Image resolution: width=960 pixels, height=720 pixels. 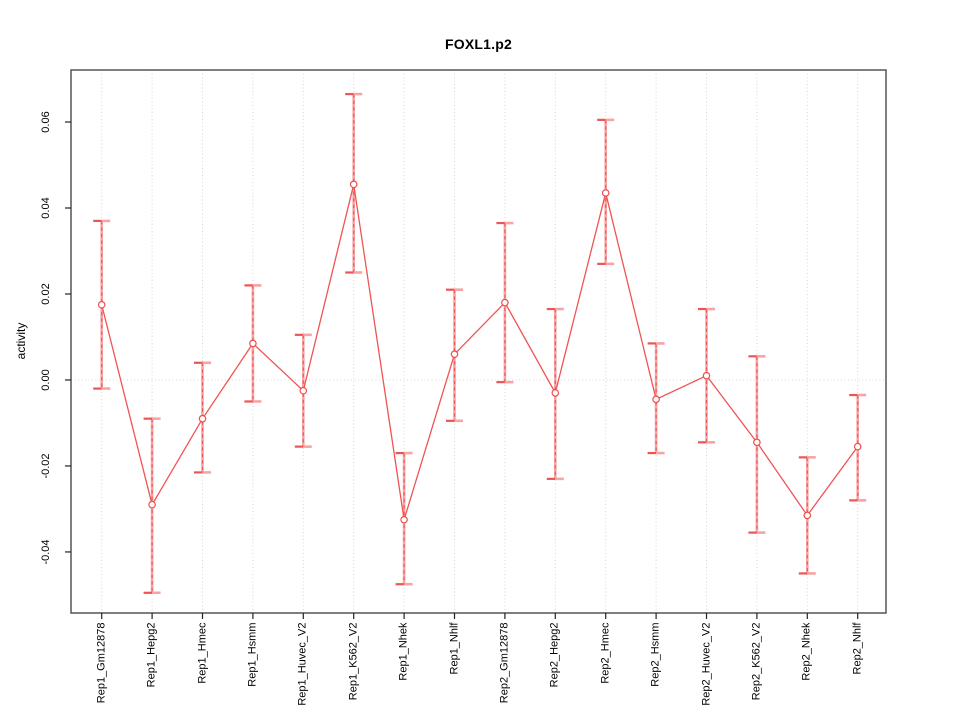 I want to click on x-tick-label: Rep1_Nhek, so click(x=403, y=651).